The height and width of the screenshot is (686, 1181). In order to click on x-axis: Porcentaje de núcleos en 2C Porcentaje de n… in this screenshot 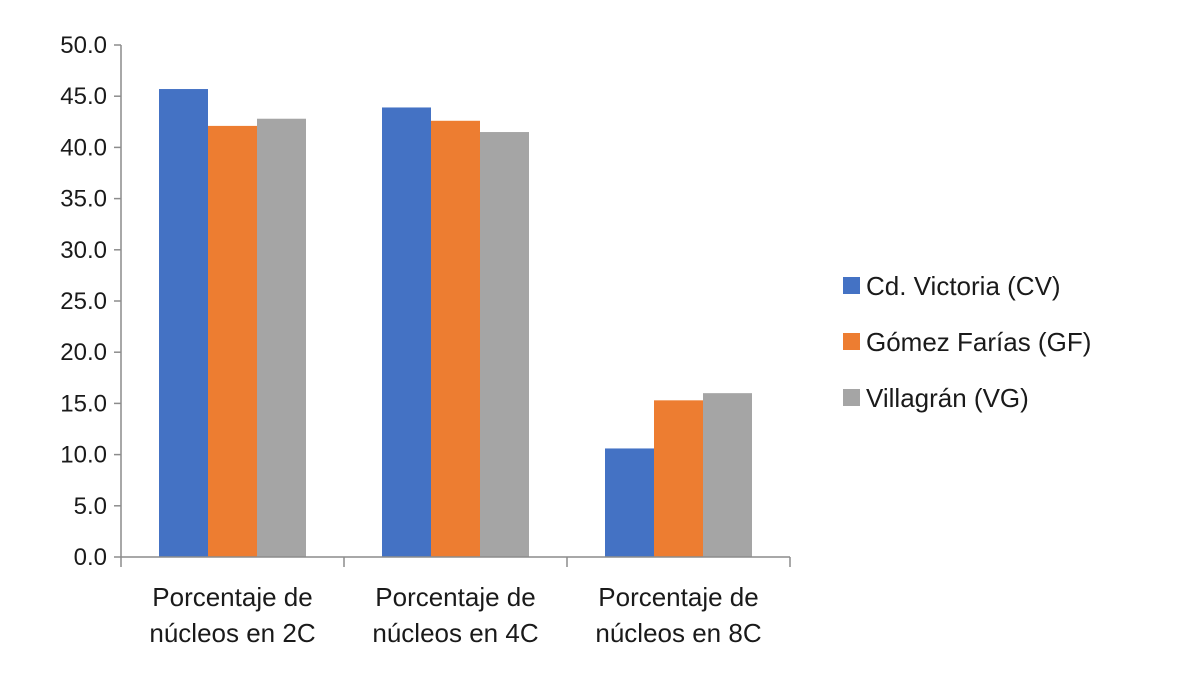, I will do `click(455, 602)`.